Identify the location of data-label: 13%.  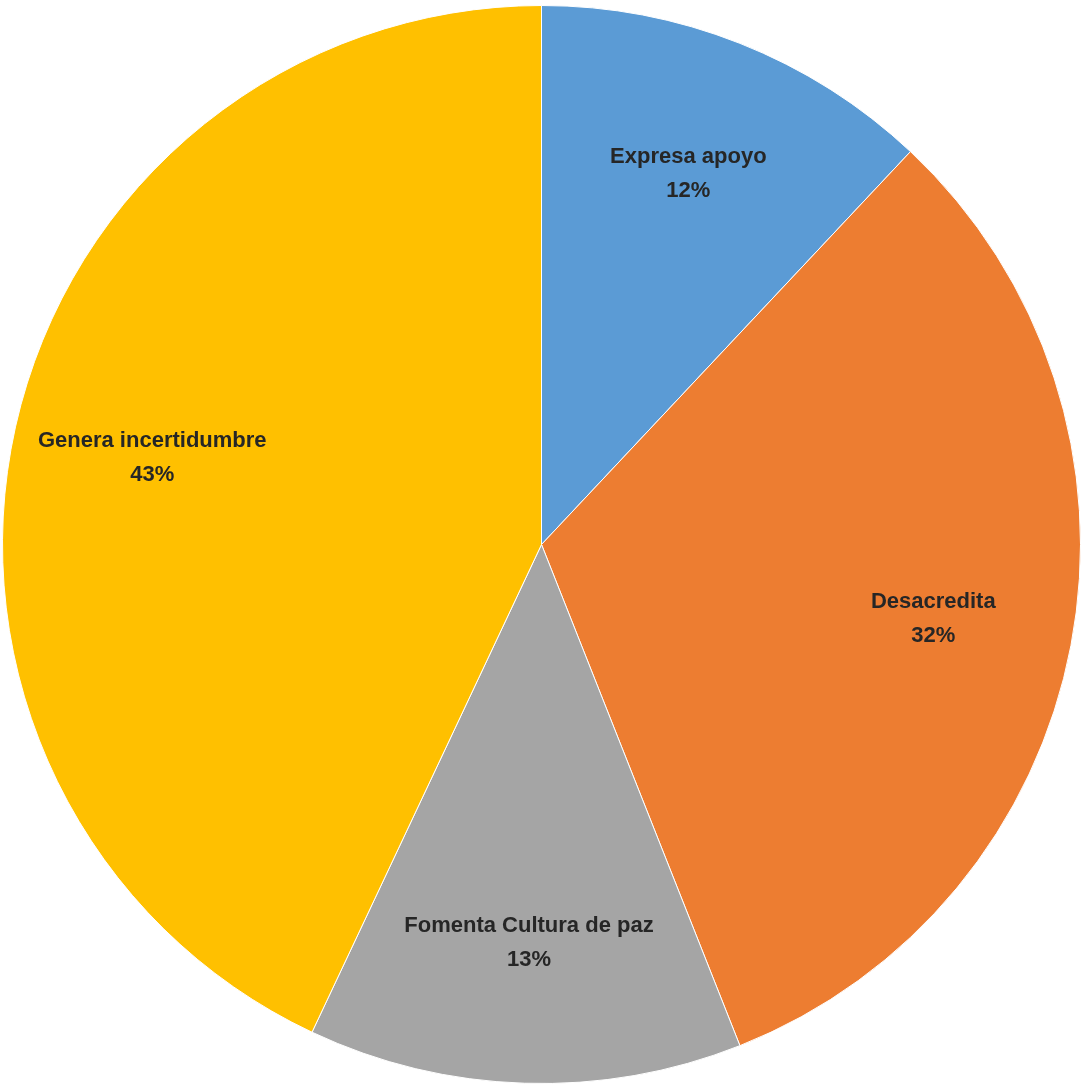
(528, 959).